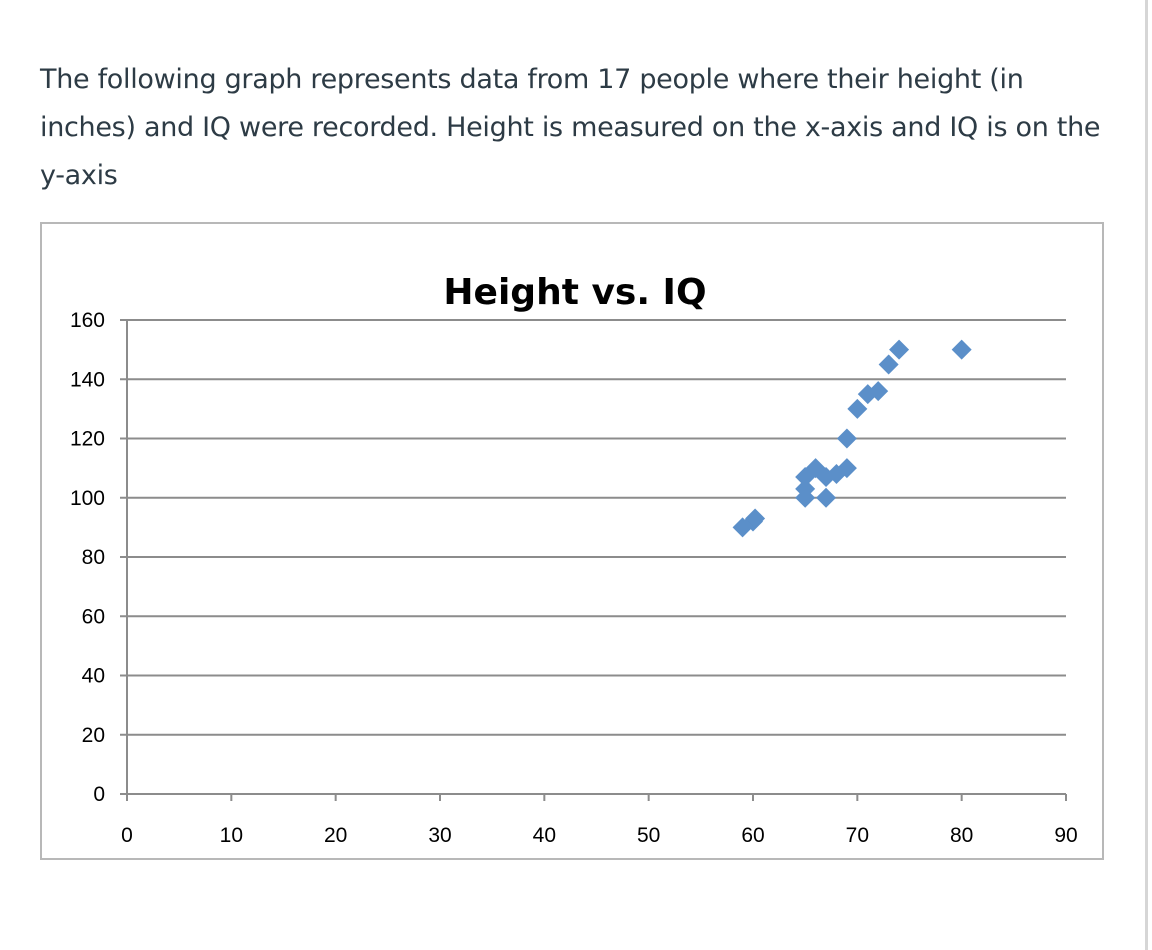 This screenshot has width=1152, height=950. I want to click on y-tick-label-120: 120, so click(87, 439).